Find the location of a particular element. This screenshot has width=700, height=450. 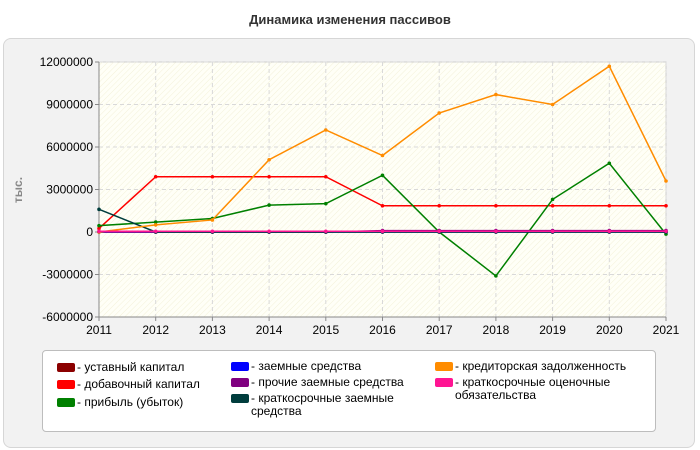

legend-label: - прибыль (убыток) is located at coordinates (130, 402).